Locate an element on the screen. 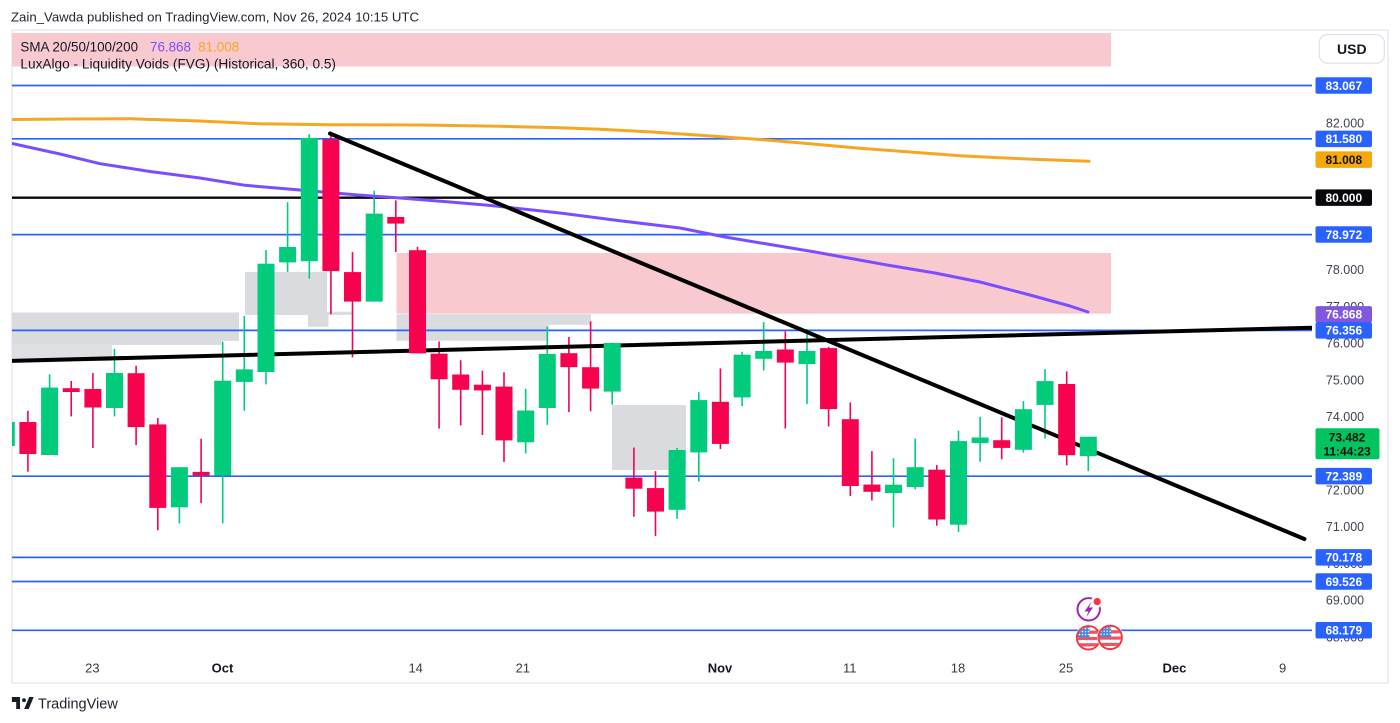 The image size is (1400, 723). svg-text: 78.000 is located at coordinates (1345, 270).